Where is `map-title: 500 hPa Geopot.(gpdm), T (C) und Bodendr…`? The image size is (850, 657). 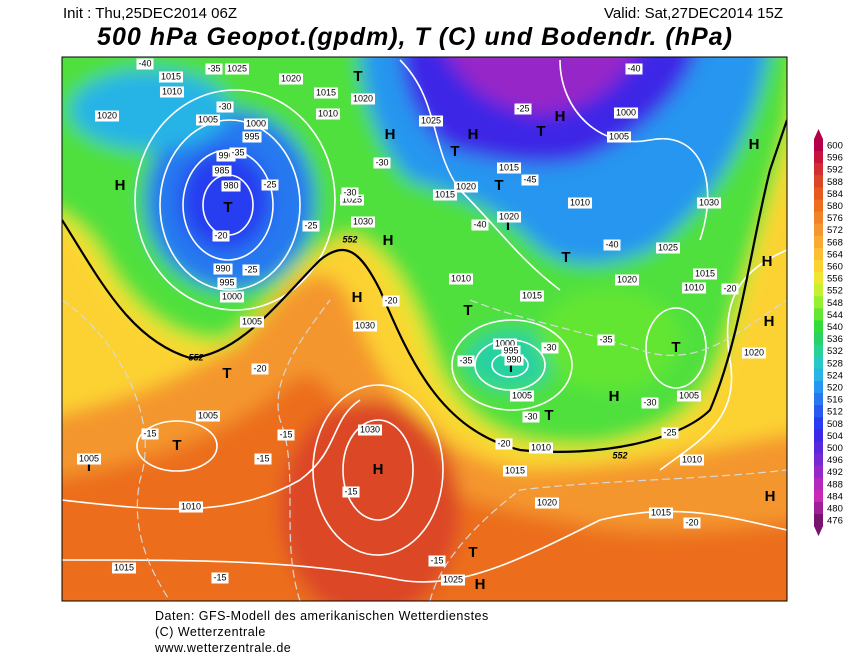 map-title: 500 hPa Geopot.(gpdm), T (C) und Bodendr… is located at coordinates (415, 37).